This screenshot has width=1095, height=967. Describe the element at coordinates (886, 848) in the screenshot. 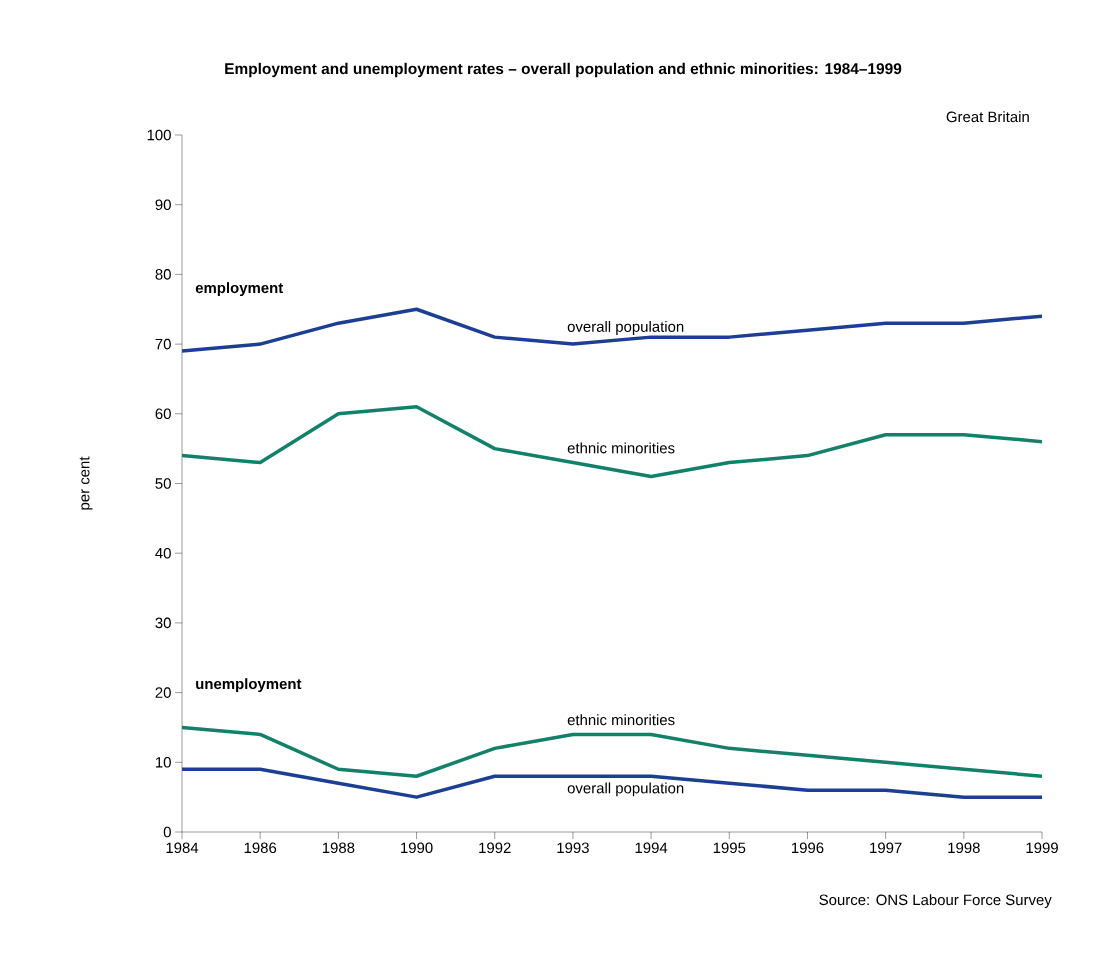

I see `x-tick-label: 1997` at that location.